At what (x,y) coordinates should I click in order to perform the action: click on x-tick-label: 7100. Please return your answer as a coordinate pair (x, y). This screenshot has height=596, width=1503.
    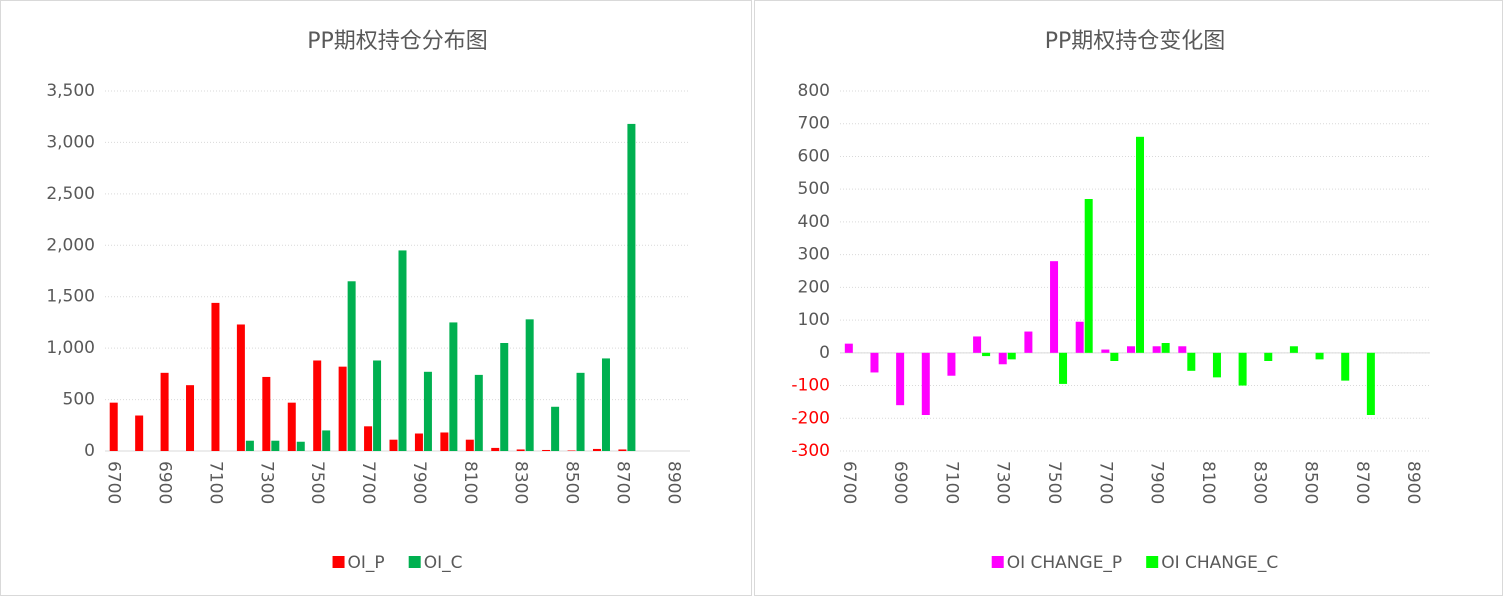
    Looking at the image, I should click on (215, 482).